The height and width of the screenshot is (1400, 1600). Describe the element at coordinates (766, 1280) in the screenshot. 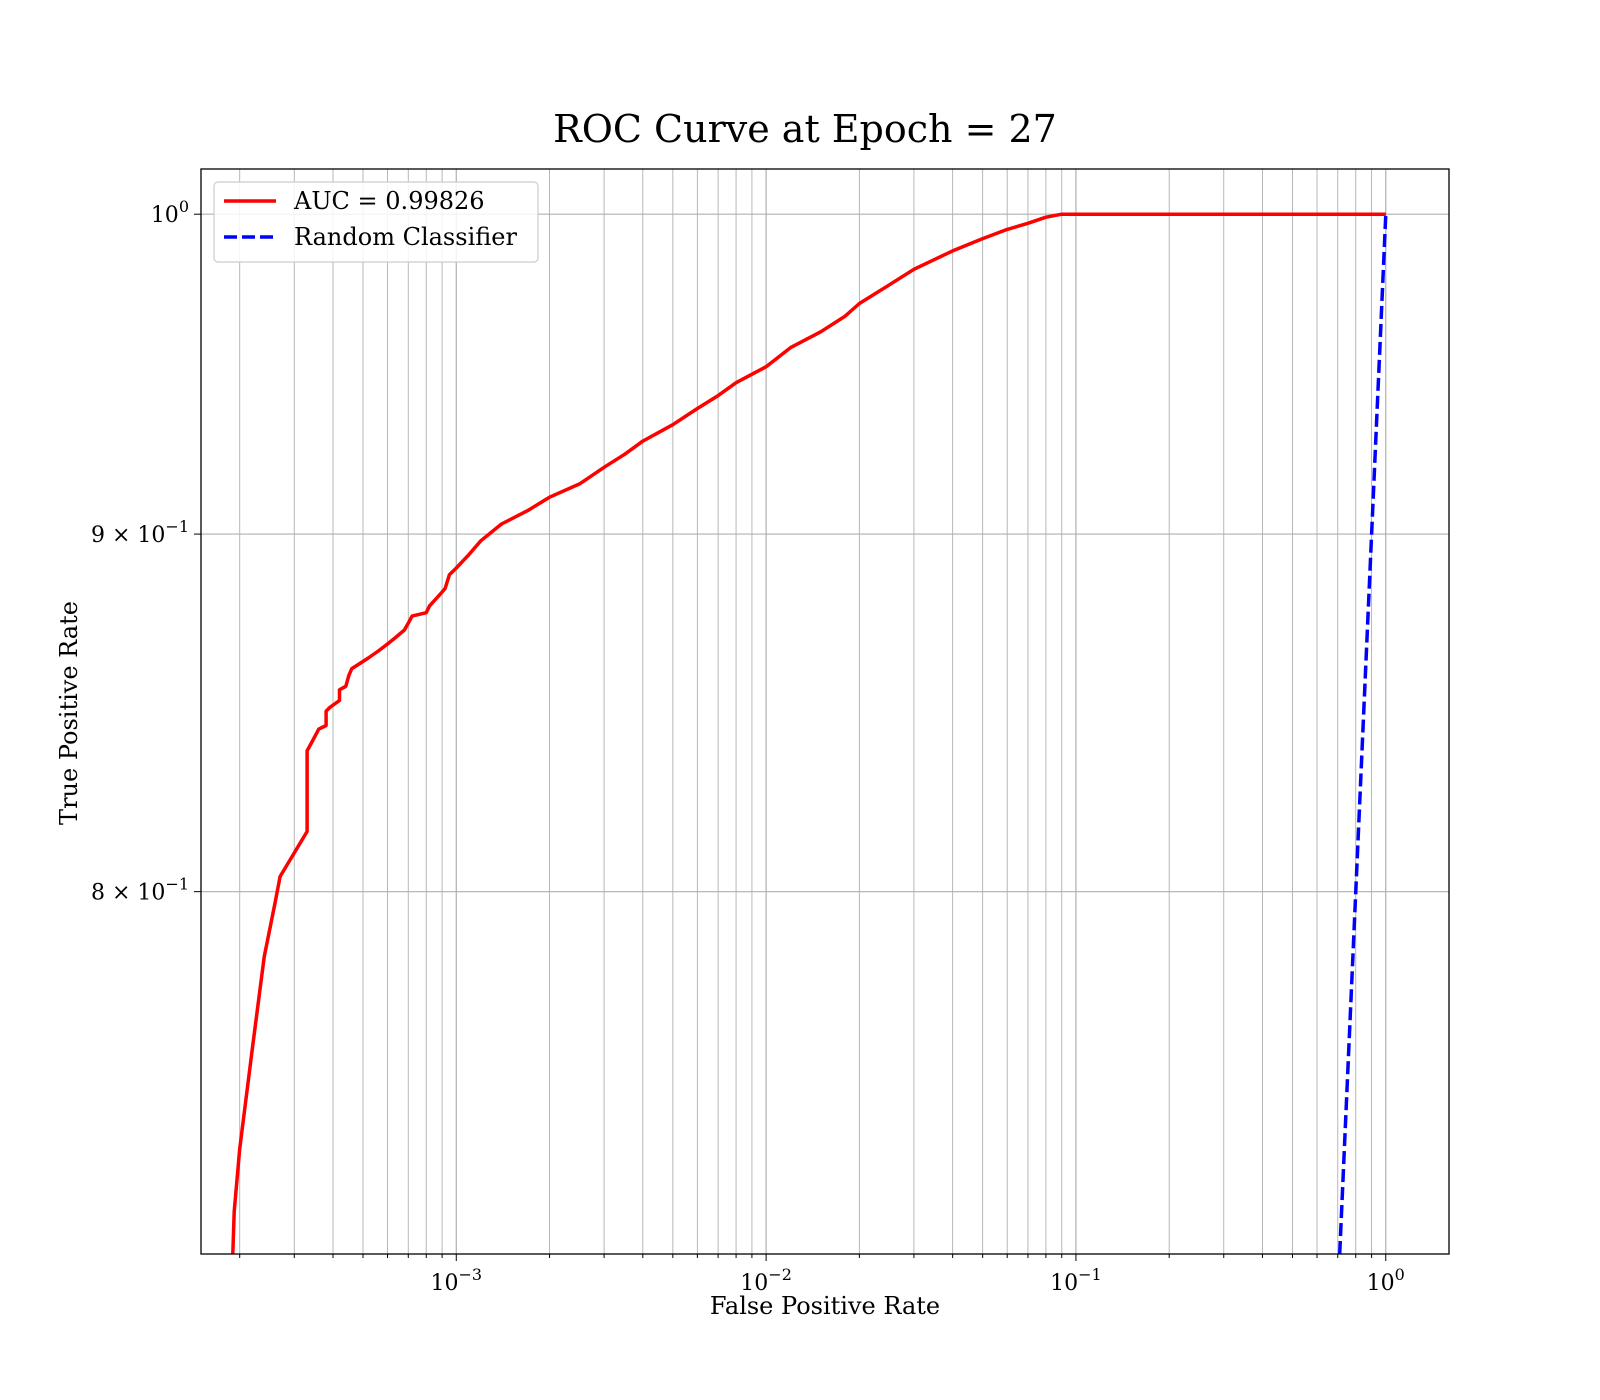

I see `x-tick-label: 10⁻²` at that location.